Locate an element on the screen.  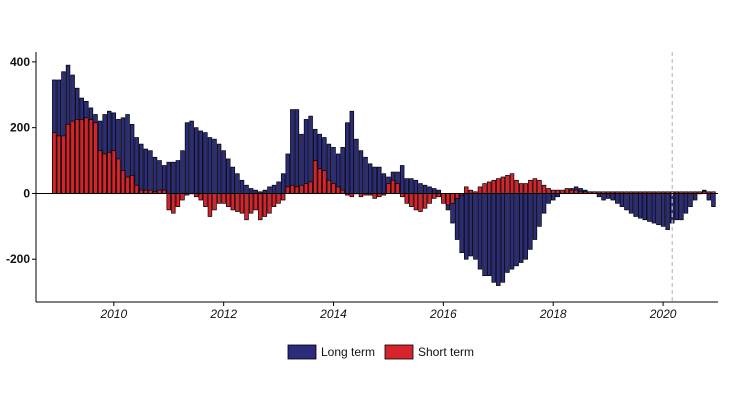
y-tick-label: 400 is located at coordinates (20, 62).